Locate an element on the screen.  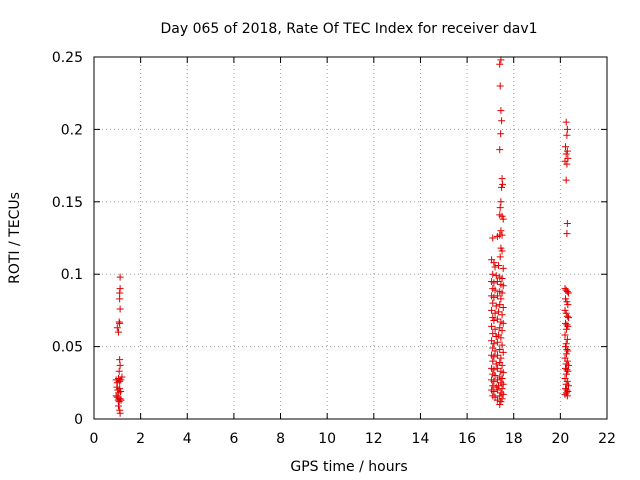
y-tick-label: 0 is located at coordinates (78, 420).